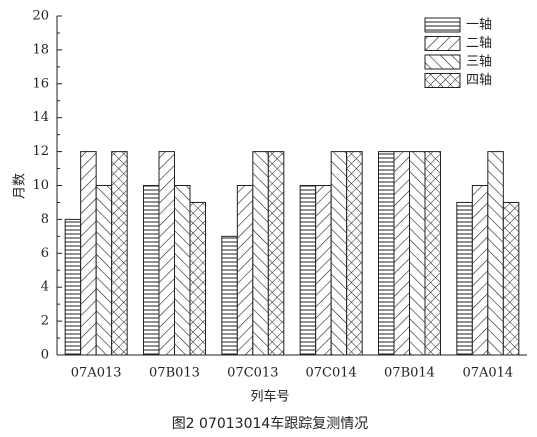  Describe the element at coordinates (479, 43) in the screenshot. I see `legend-label: 二轴` at that location.